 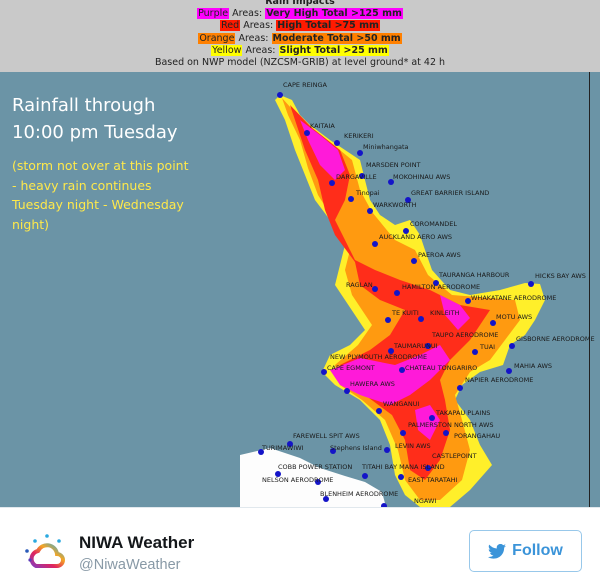 What do you see at coordinates (356, 177) in the screenshot?
I see `station-label: DARGAVILLE` at bounding box center [356, 177].